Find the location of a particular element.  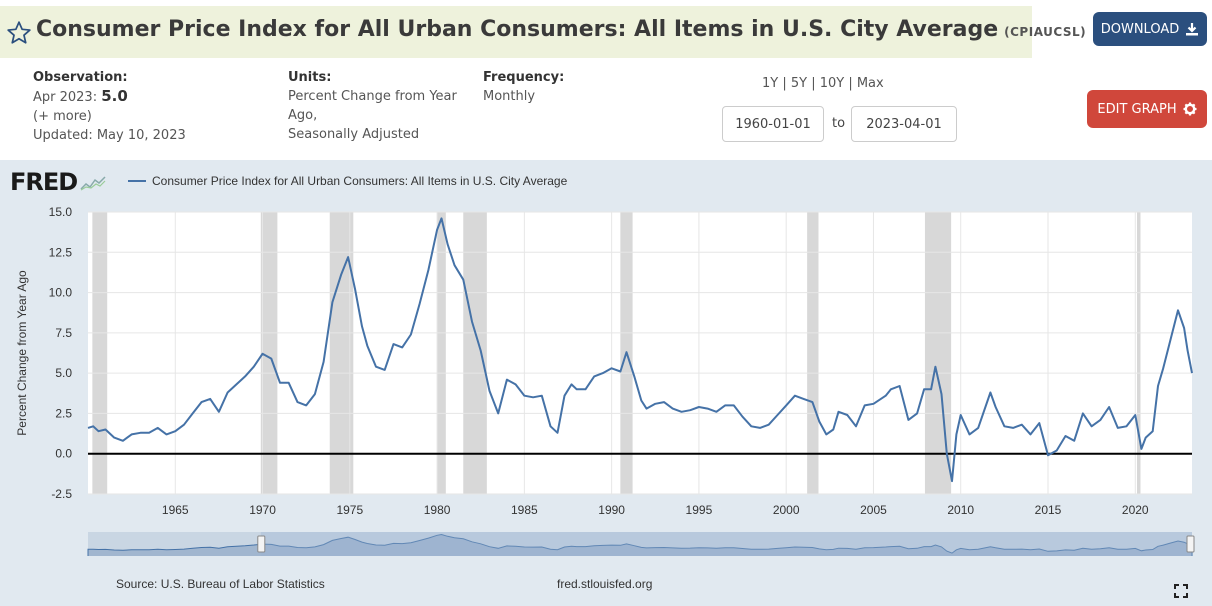

fred-logo-text: FRED is located at coordinates (44, 182).